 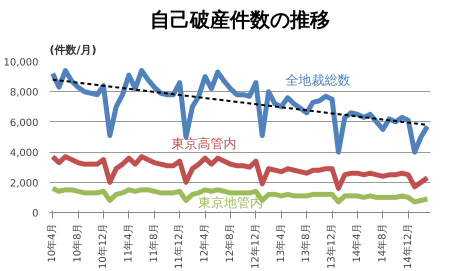 What do you see at coordinates (21, 63) in the screenshot?
I see `y-tick-label: 10,000` at bounding box center [21, 63].